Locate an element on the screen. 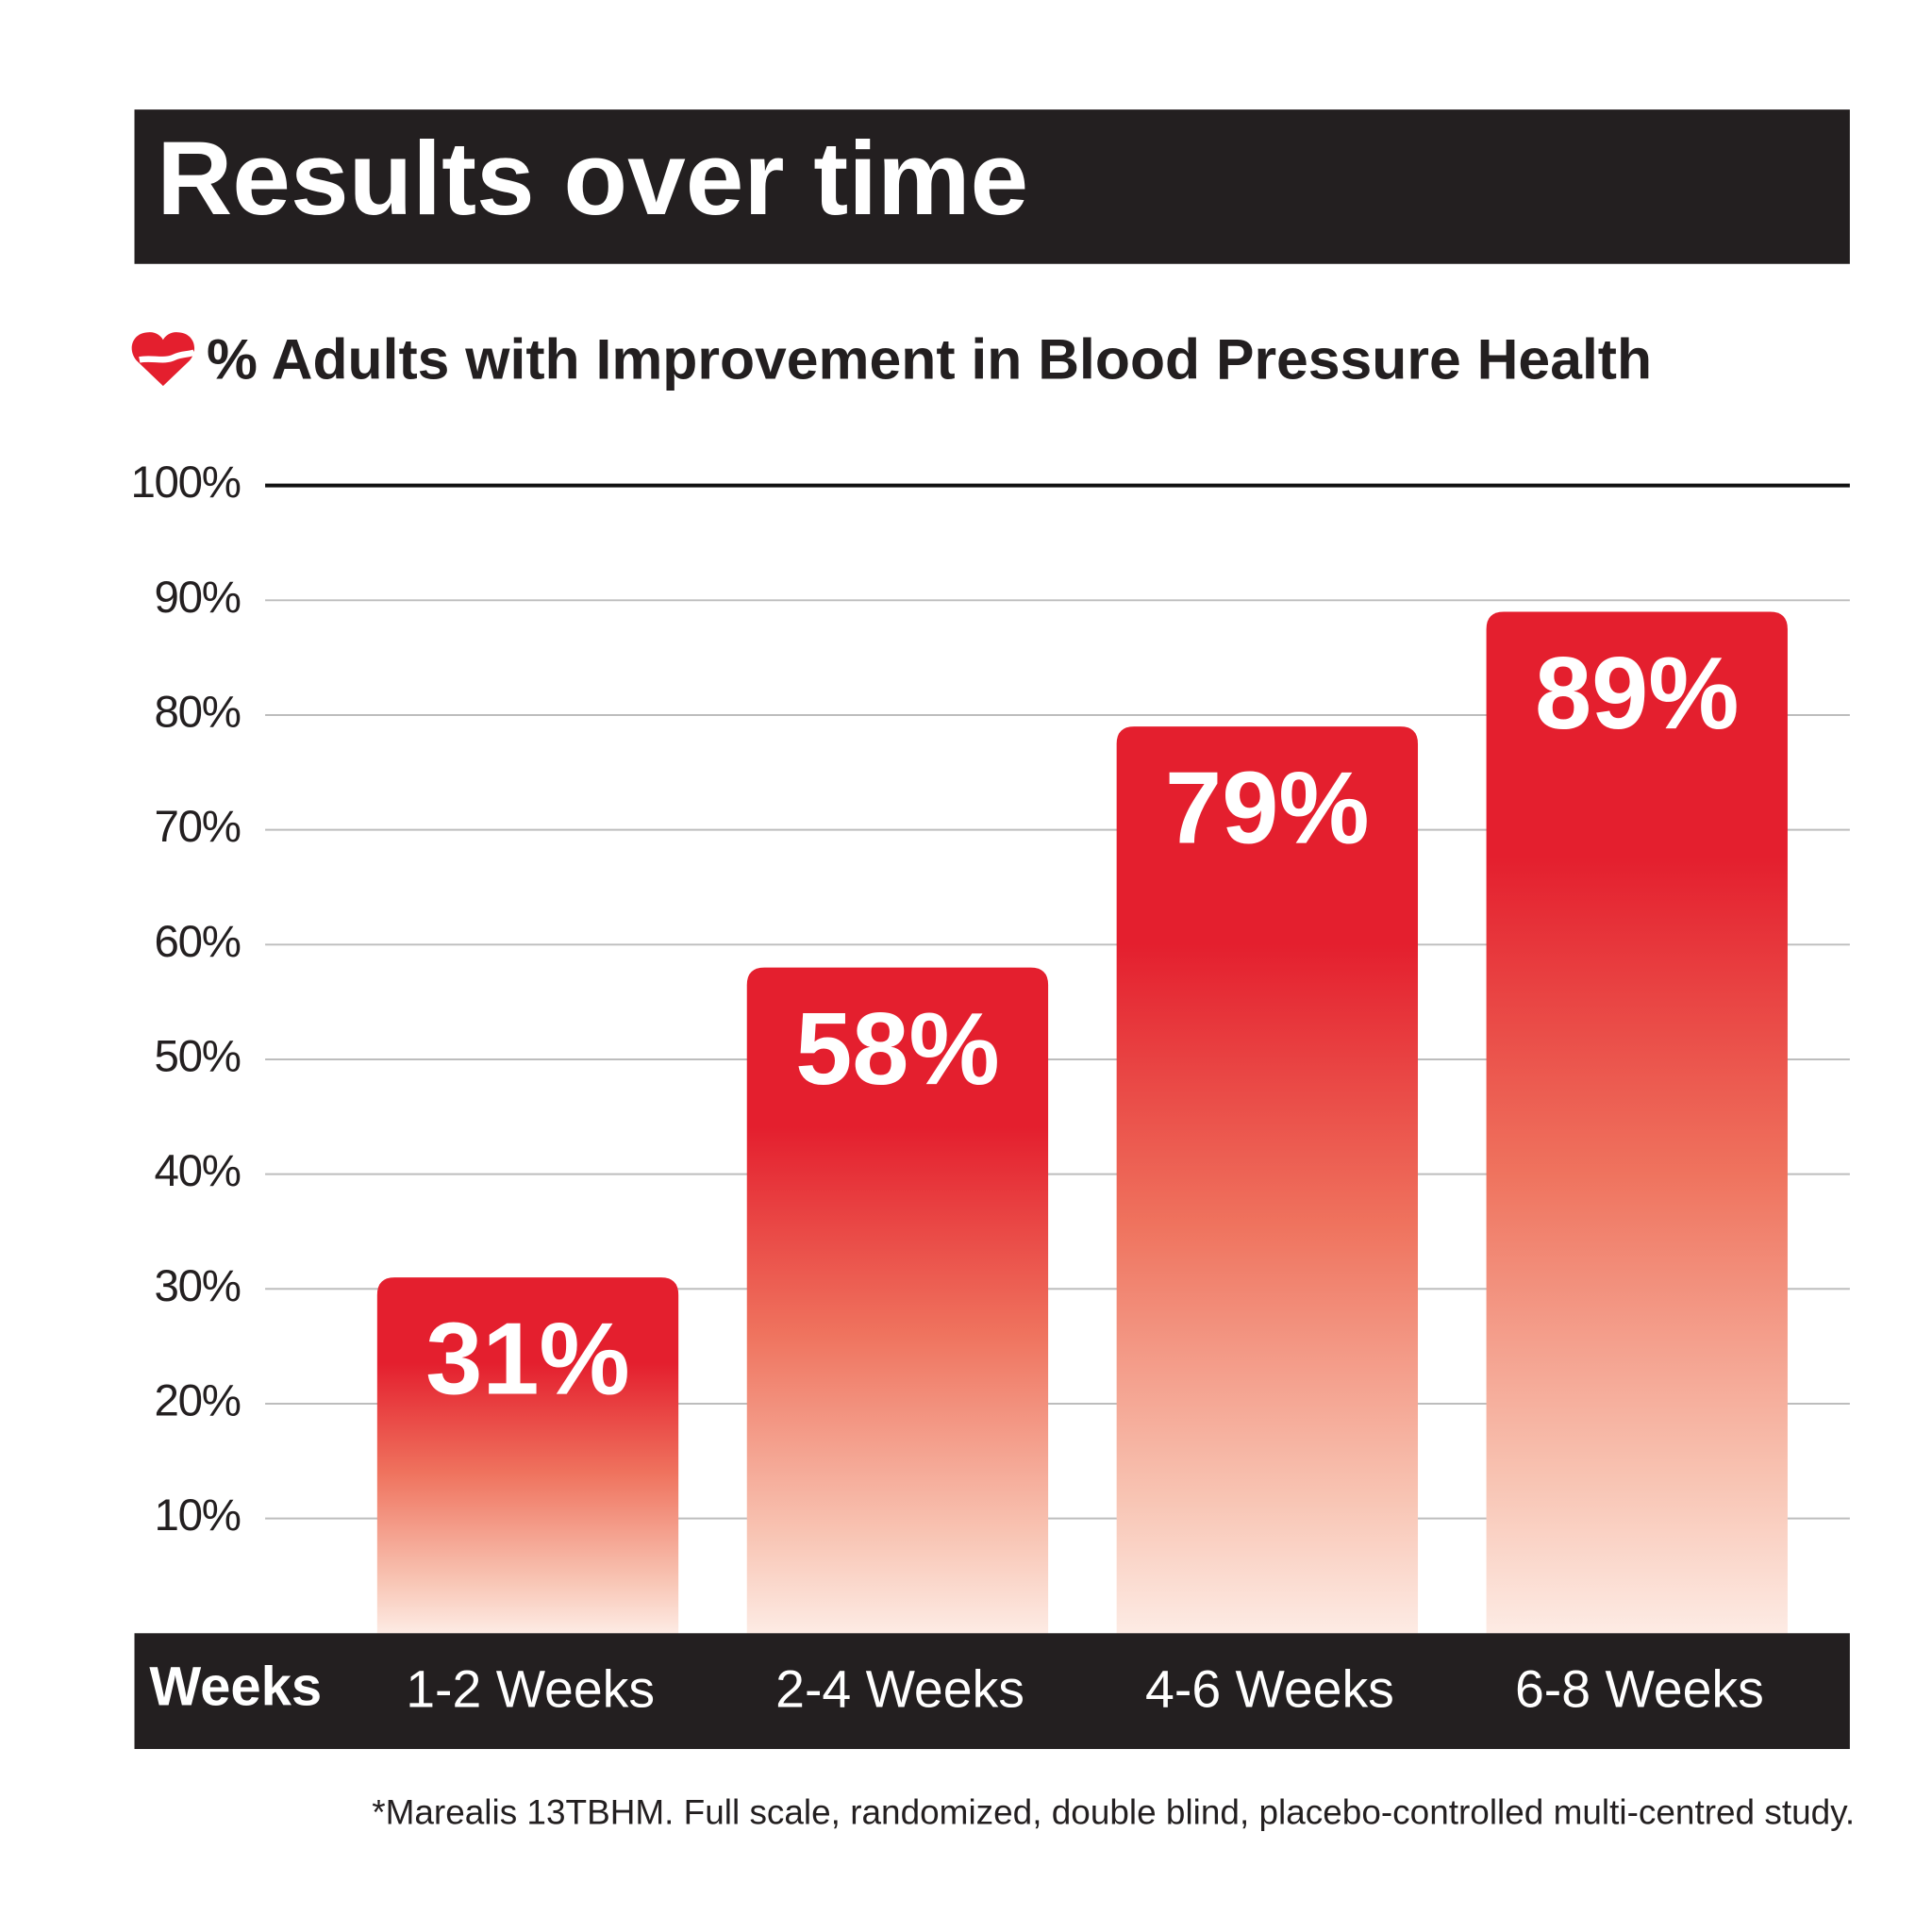 This screenshot has width=1932, height=1932. x-axis-band is located at coordinates (992, 1692).